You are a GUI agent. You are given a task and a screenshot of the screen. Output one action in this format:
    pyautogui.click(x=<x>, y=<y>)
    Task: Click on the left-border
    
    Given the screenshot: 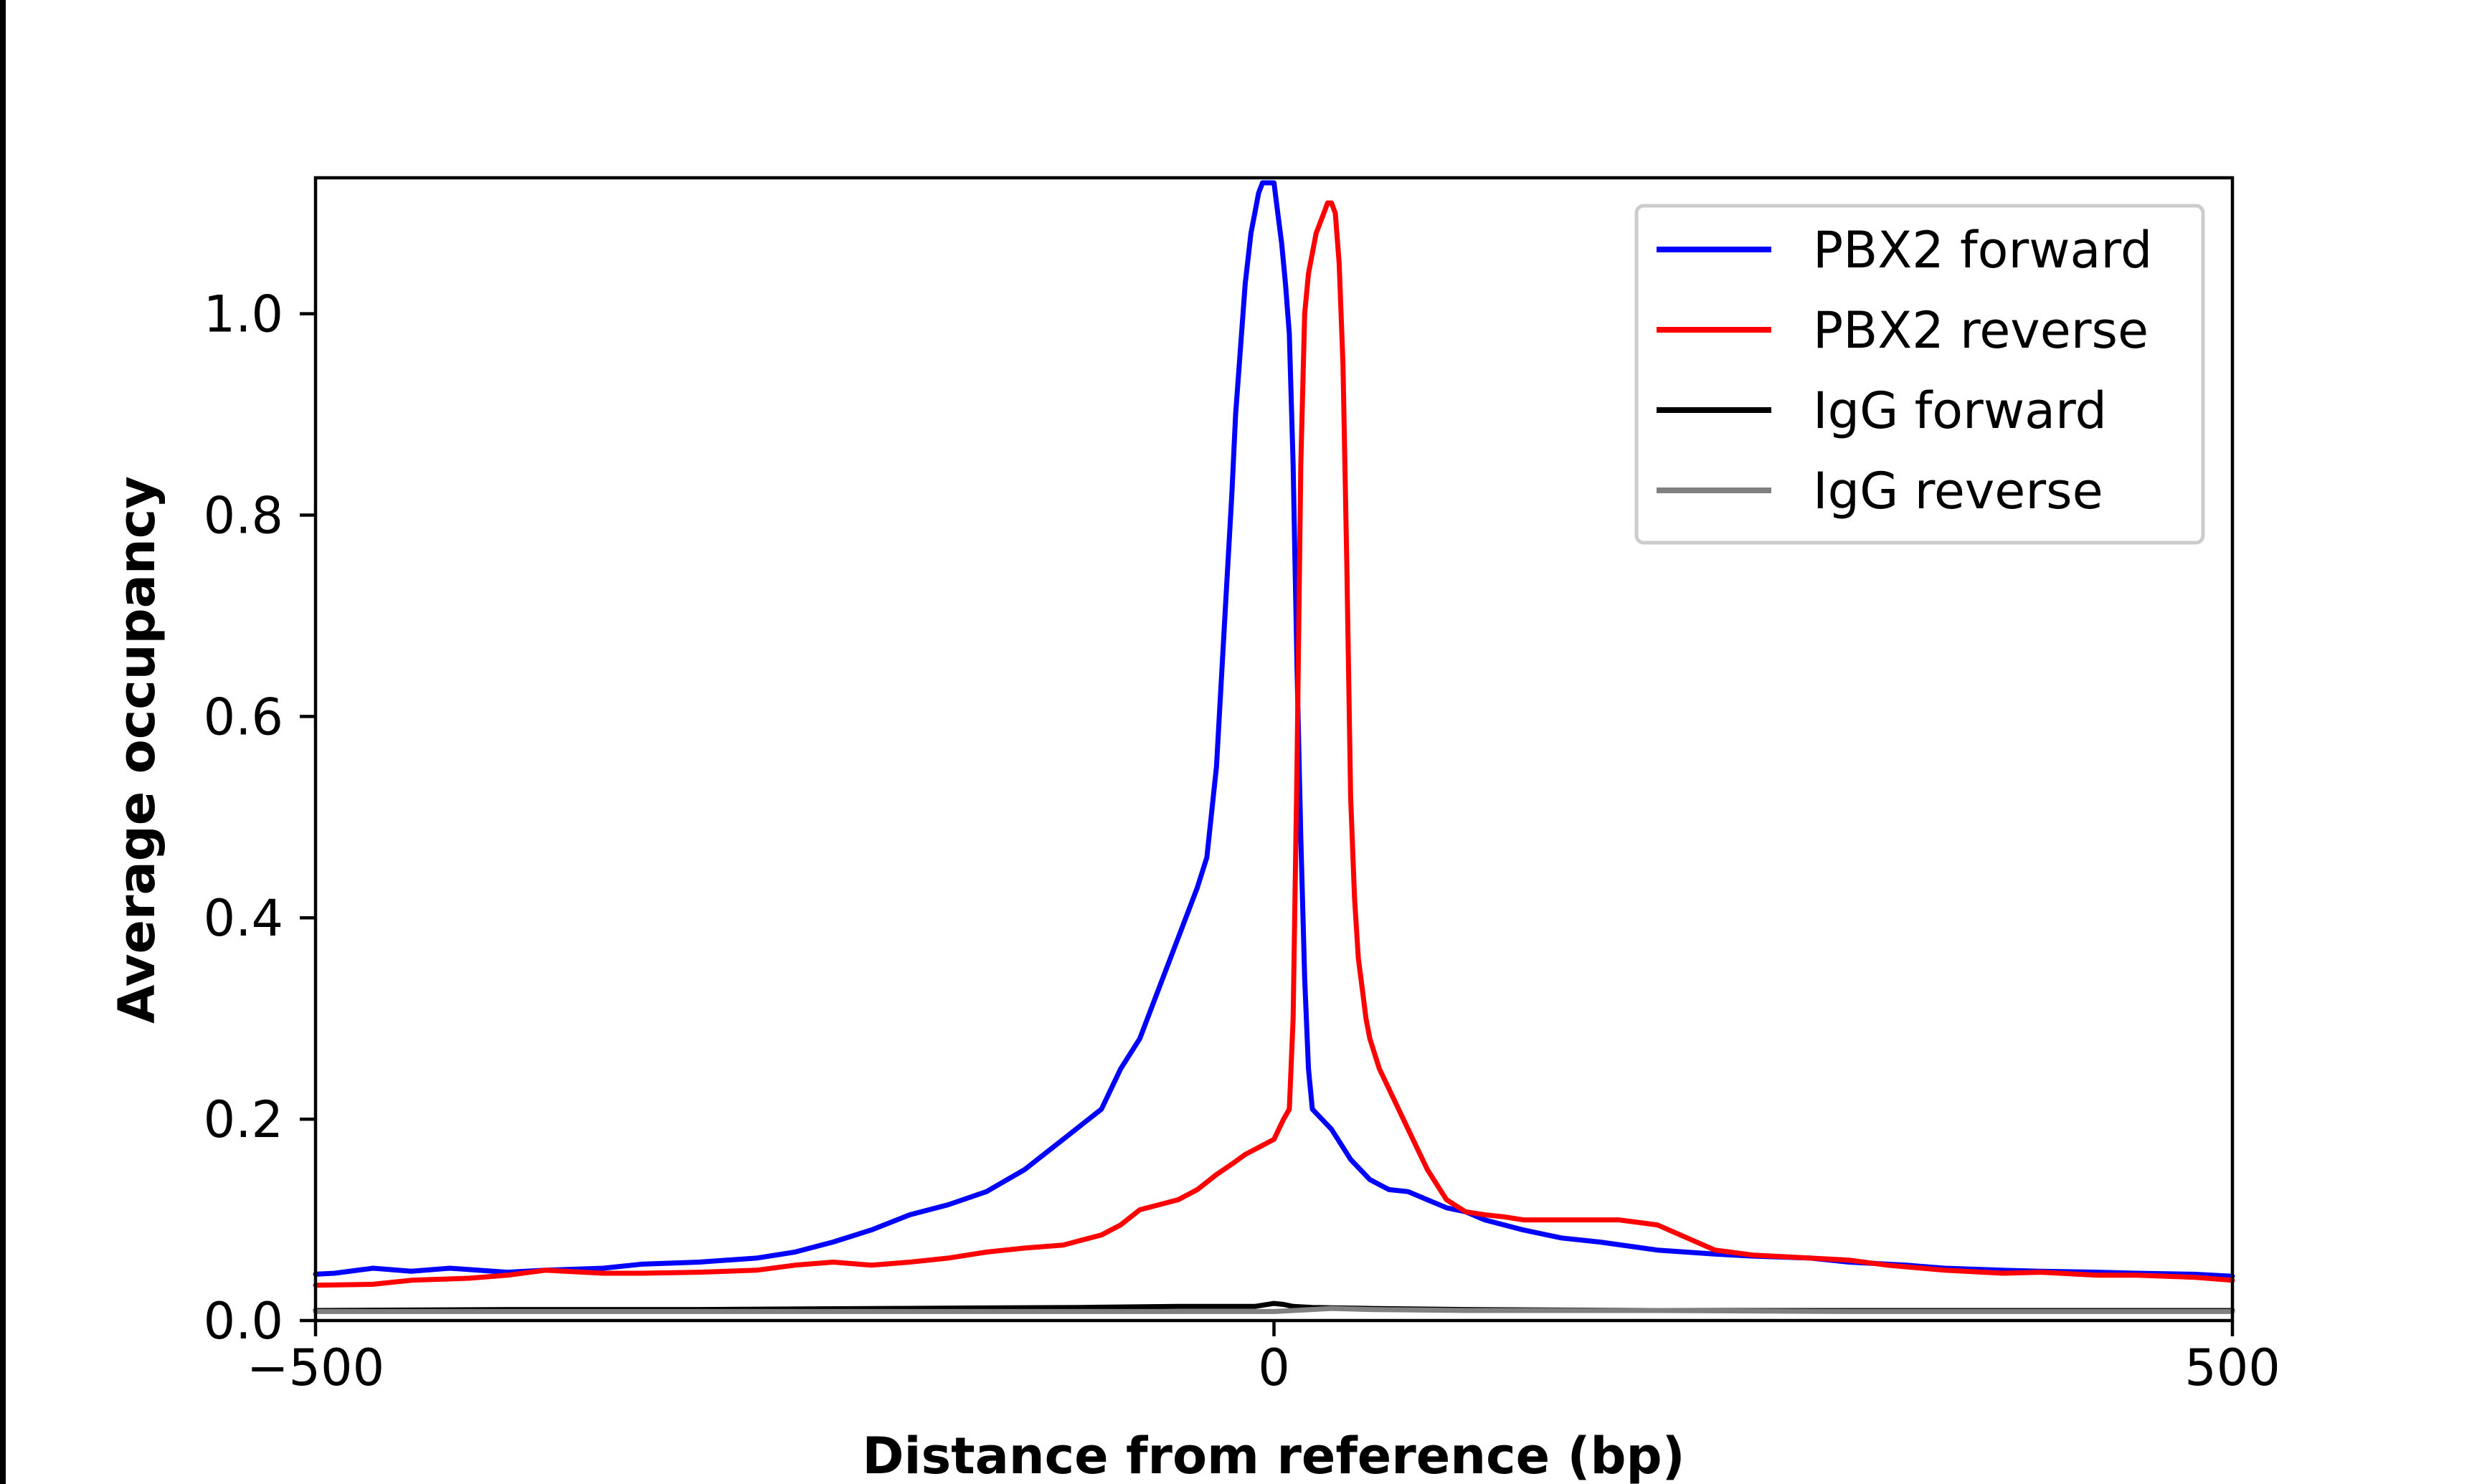 What is the action you would take?
    pyautogui.click(x=3, y=742)
    